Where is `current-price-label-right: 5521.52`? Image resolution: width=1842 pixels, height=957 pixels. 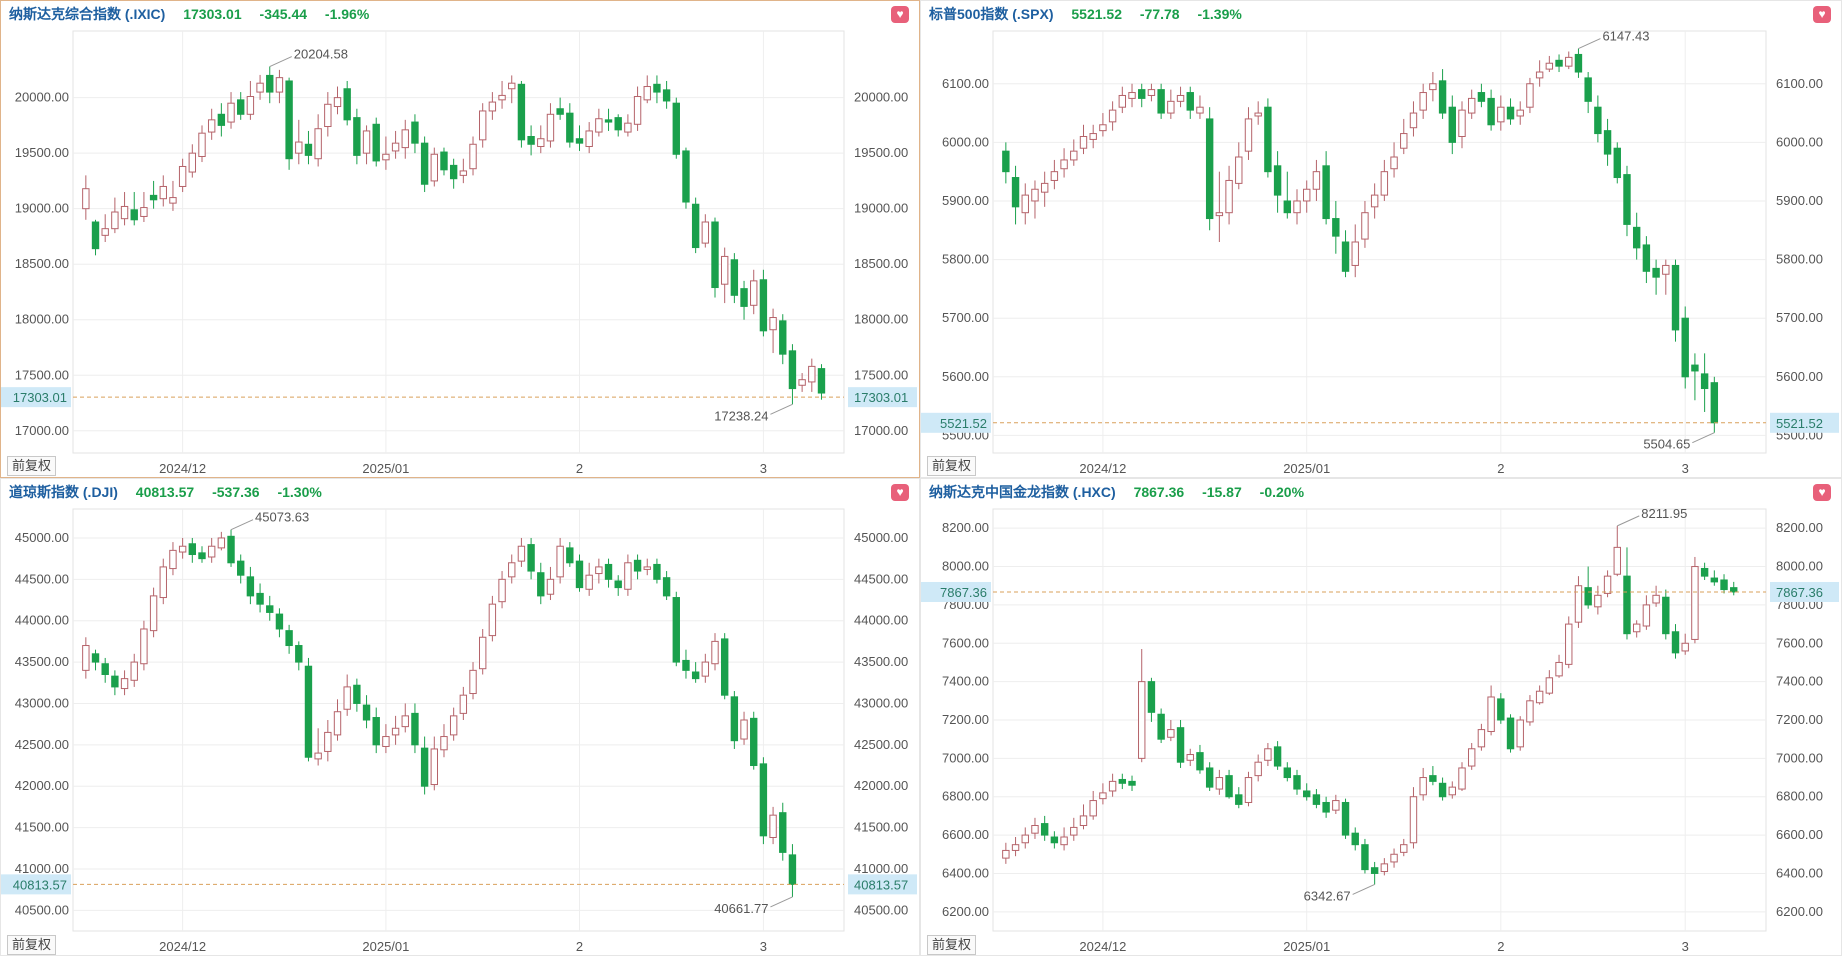 current-price-label-right: 5521.52 is located at coordinates (1799, 423).